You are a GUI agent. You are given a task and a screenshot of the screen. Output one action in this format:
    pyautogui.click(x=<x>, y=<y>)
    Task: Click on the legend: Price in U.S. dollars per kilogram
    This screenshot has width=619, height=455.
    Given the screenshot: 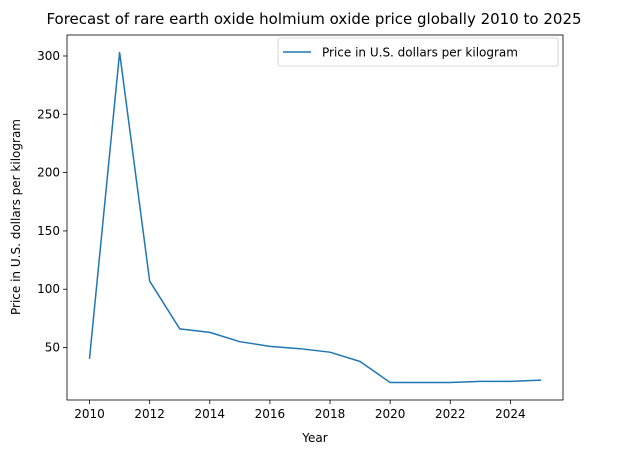 What is the action you would take?
    pyautogui.click(x=418, y=52)
    